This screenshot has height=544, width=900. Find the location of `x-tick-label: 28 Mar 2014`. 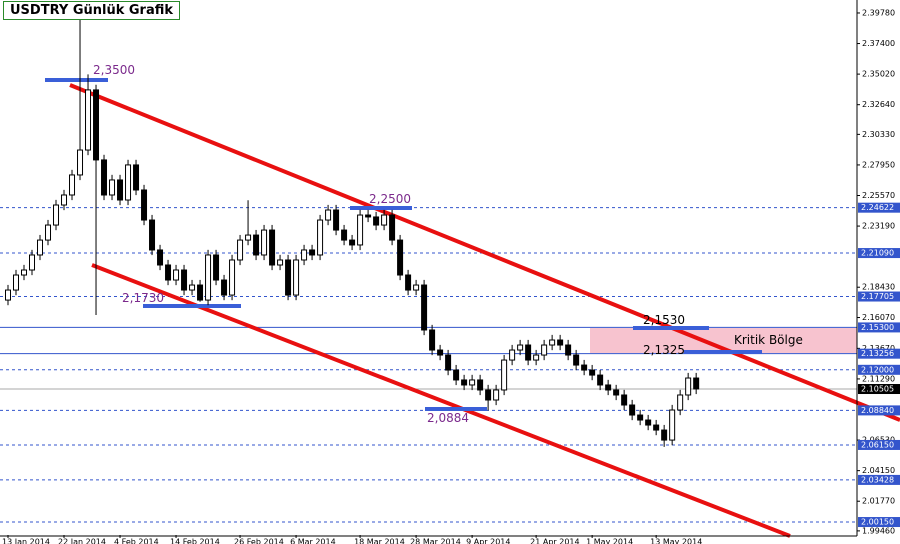

x-tick-label: 28 Mar 2014 is located at coordinates (435, 541).